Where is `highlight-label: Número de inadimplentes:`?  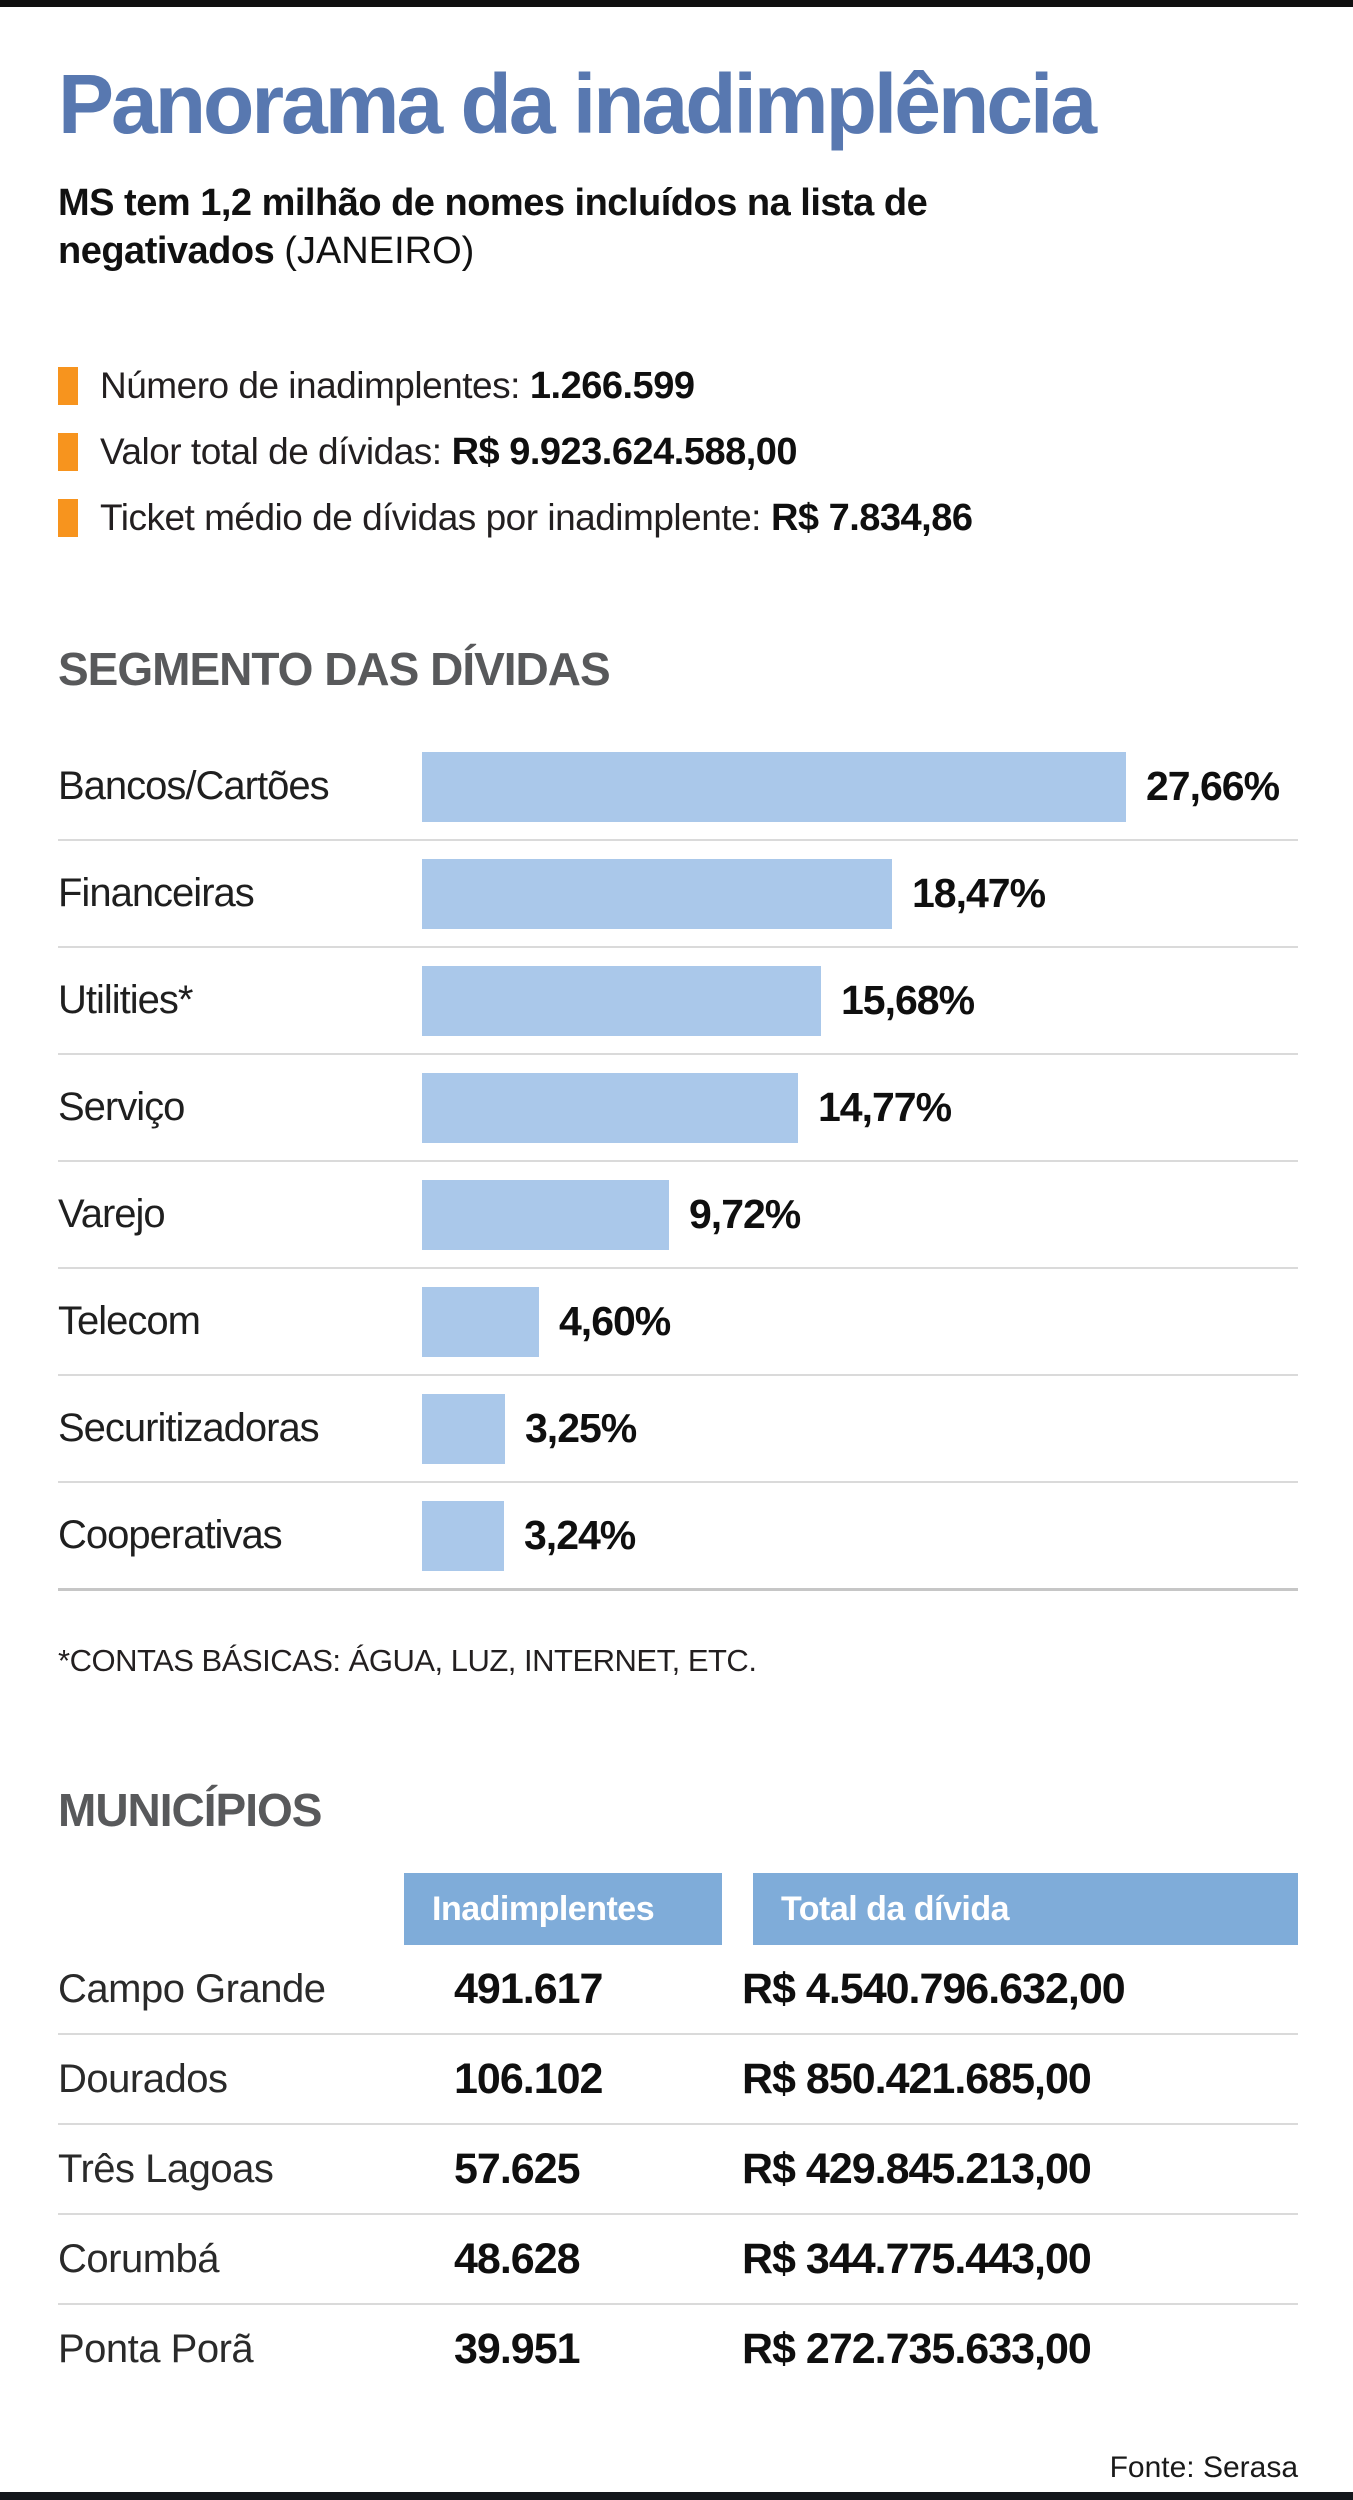
highlight-label: Número de inadimplentes: is located at coordinates (310, 386).